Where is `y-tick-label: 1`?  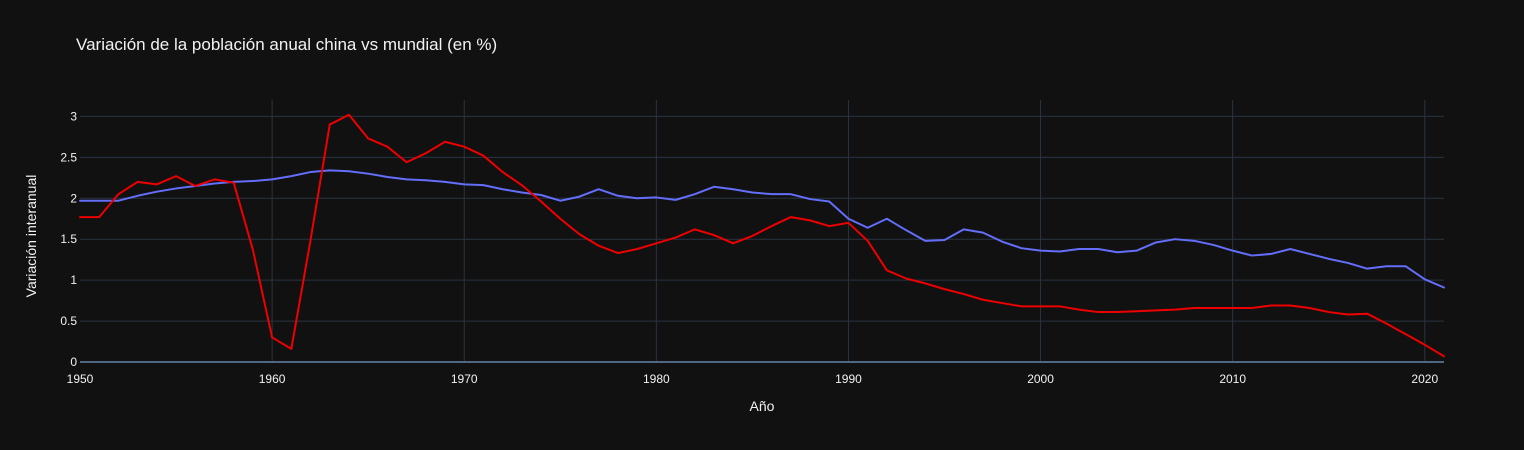 y-tick-label: 1 is located at coordinates (73, 280).